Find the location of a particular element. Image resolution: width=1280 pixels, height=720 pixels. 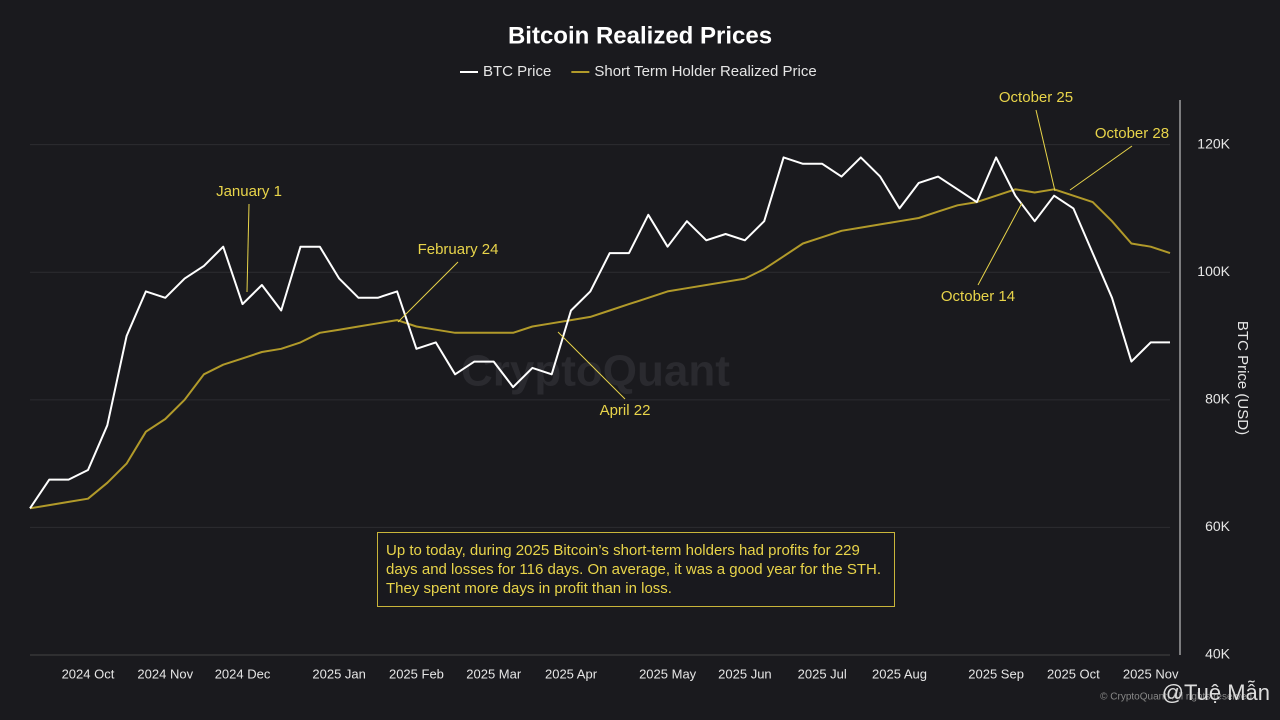

annotation: October 28 is located at coordinates (1132, 133).